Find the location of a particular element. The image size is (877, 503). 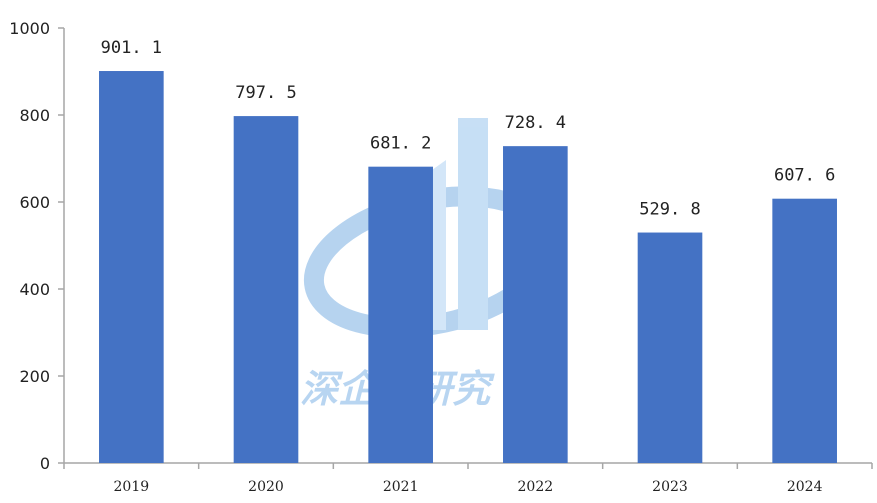

bar-2021 is located at coordinates (400, 315).